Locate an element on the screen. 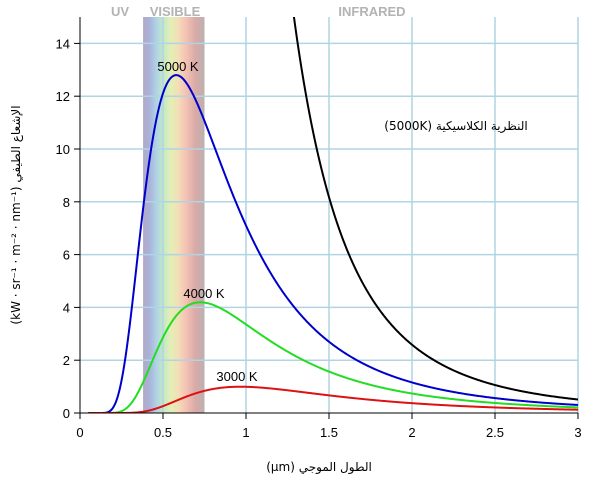 This screenshot has width=600, height=480. y-tick-label: 10 is located at coordinates (63, 149).